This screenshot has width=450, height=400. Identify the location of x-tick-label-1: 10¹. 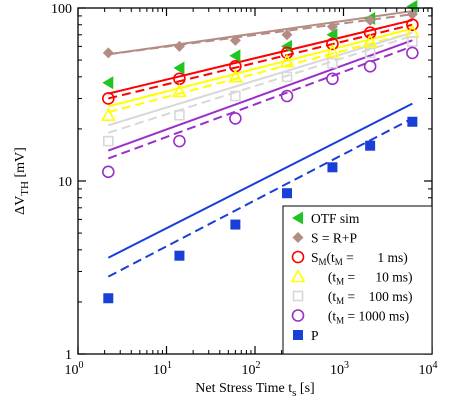
(162, 369).